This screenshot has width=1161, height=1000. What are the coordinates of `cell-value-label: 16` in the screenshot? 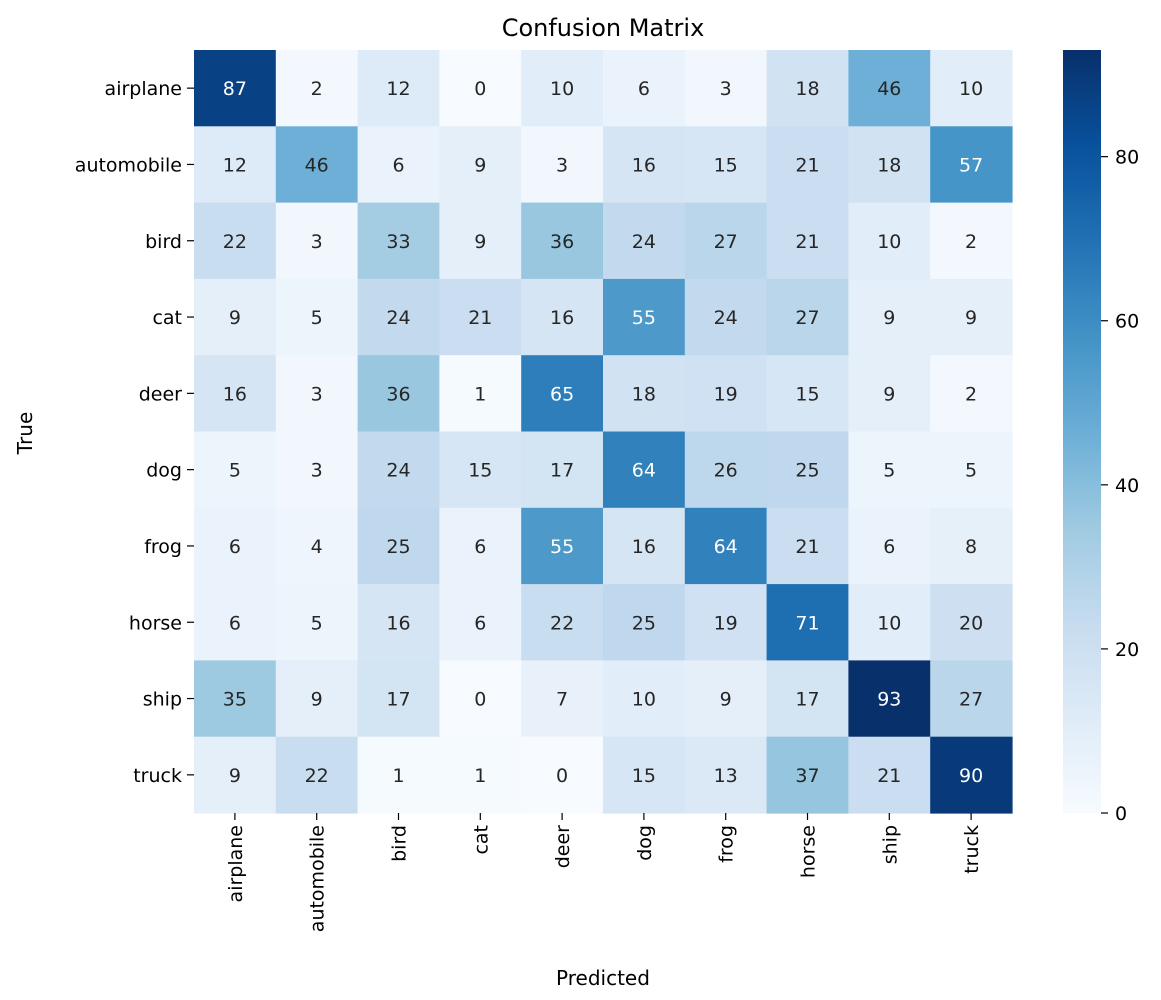 It's located at (644, 165).